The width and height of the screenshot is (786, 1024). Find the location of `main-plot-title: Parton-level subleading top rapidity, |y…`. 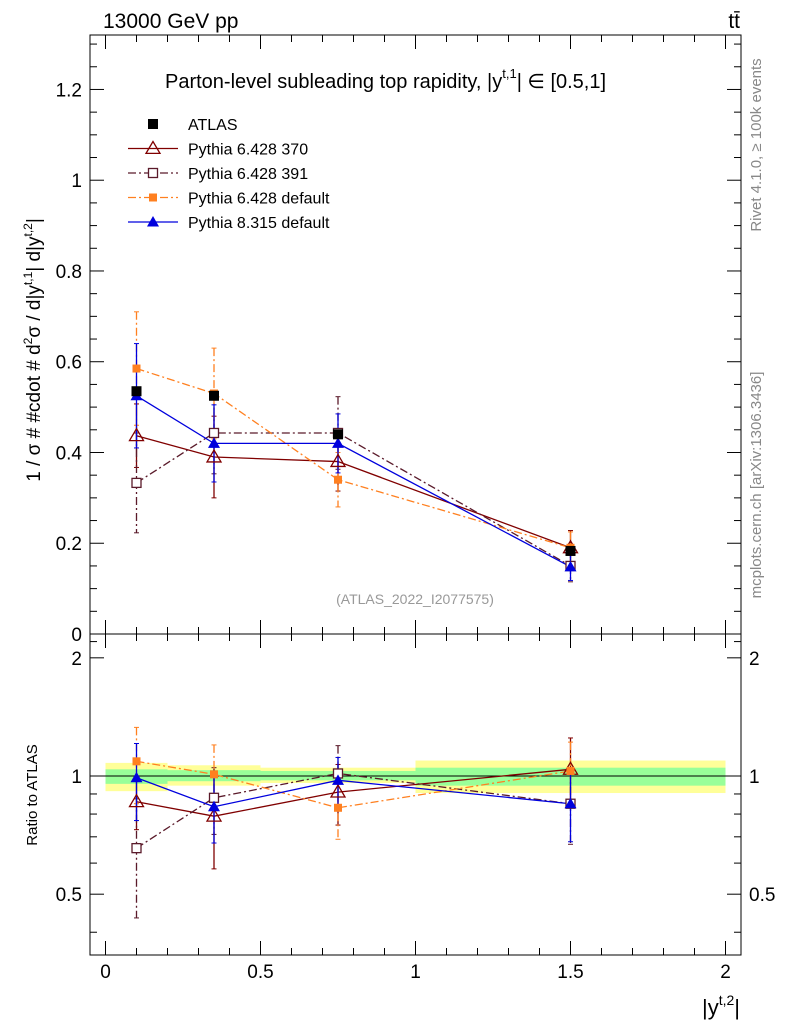

main-plot-title: Parton-level subleading top rapidity, |y… is located at coordinates (385, 79).